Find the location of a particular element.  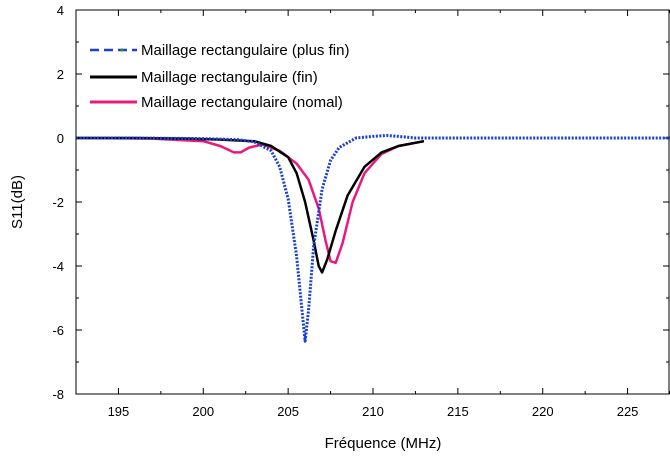

x-tick-label: 205 is located at coordinates (288, 411).